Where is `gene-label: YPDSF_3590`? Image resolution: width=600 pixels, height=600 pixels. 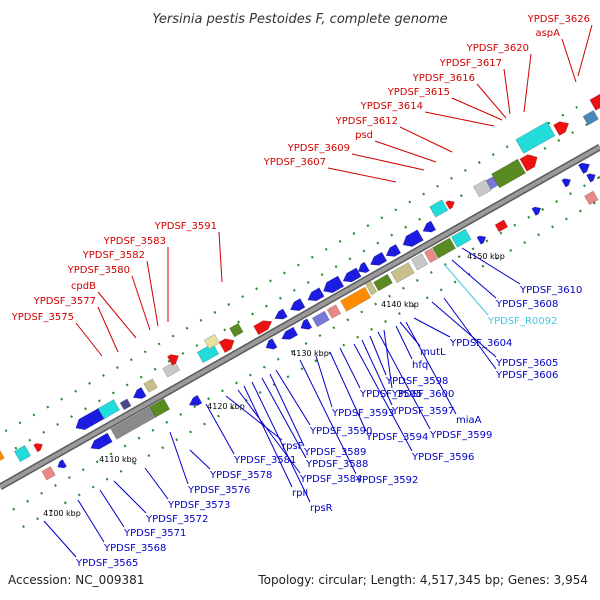
gene-label: YPDSF_3590 is located at coordinates (340, 431).